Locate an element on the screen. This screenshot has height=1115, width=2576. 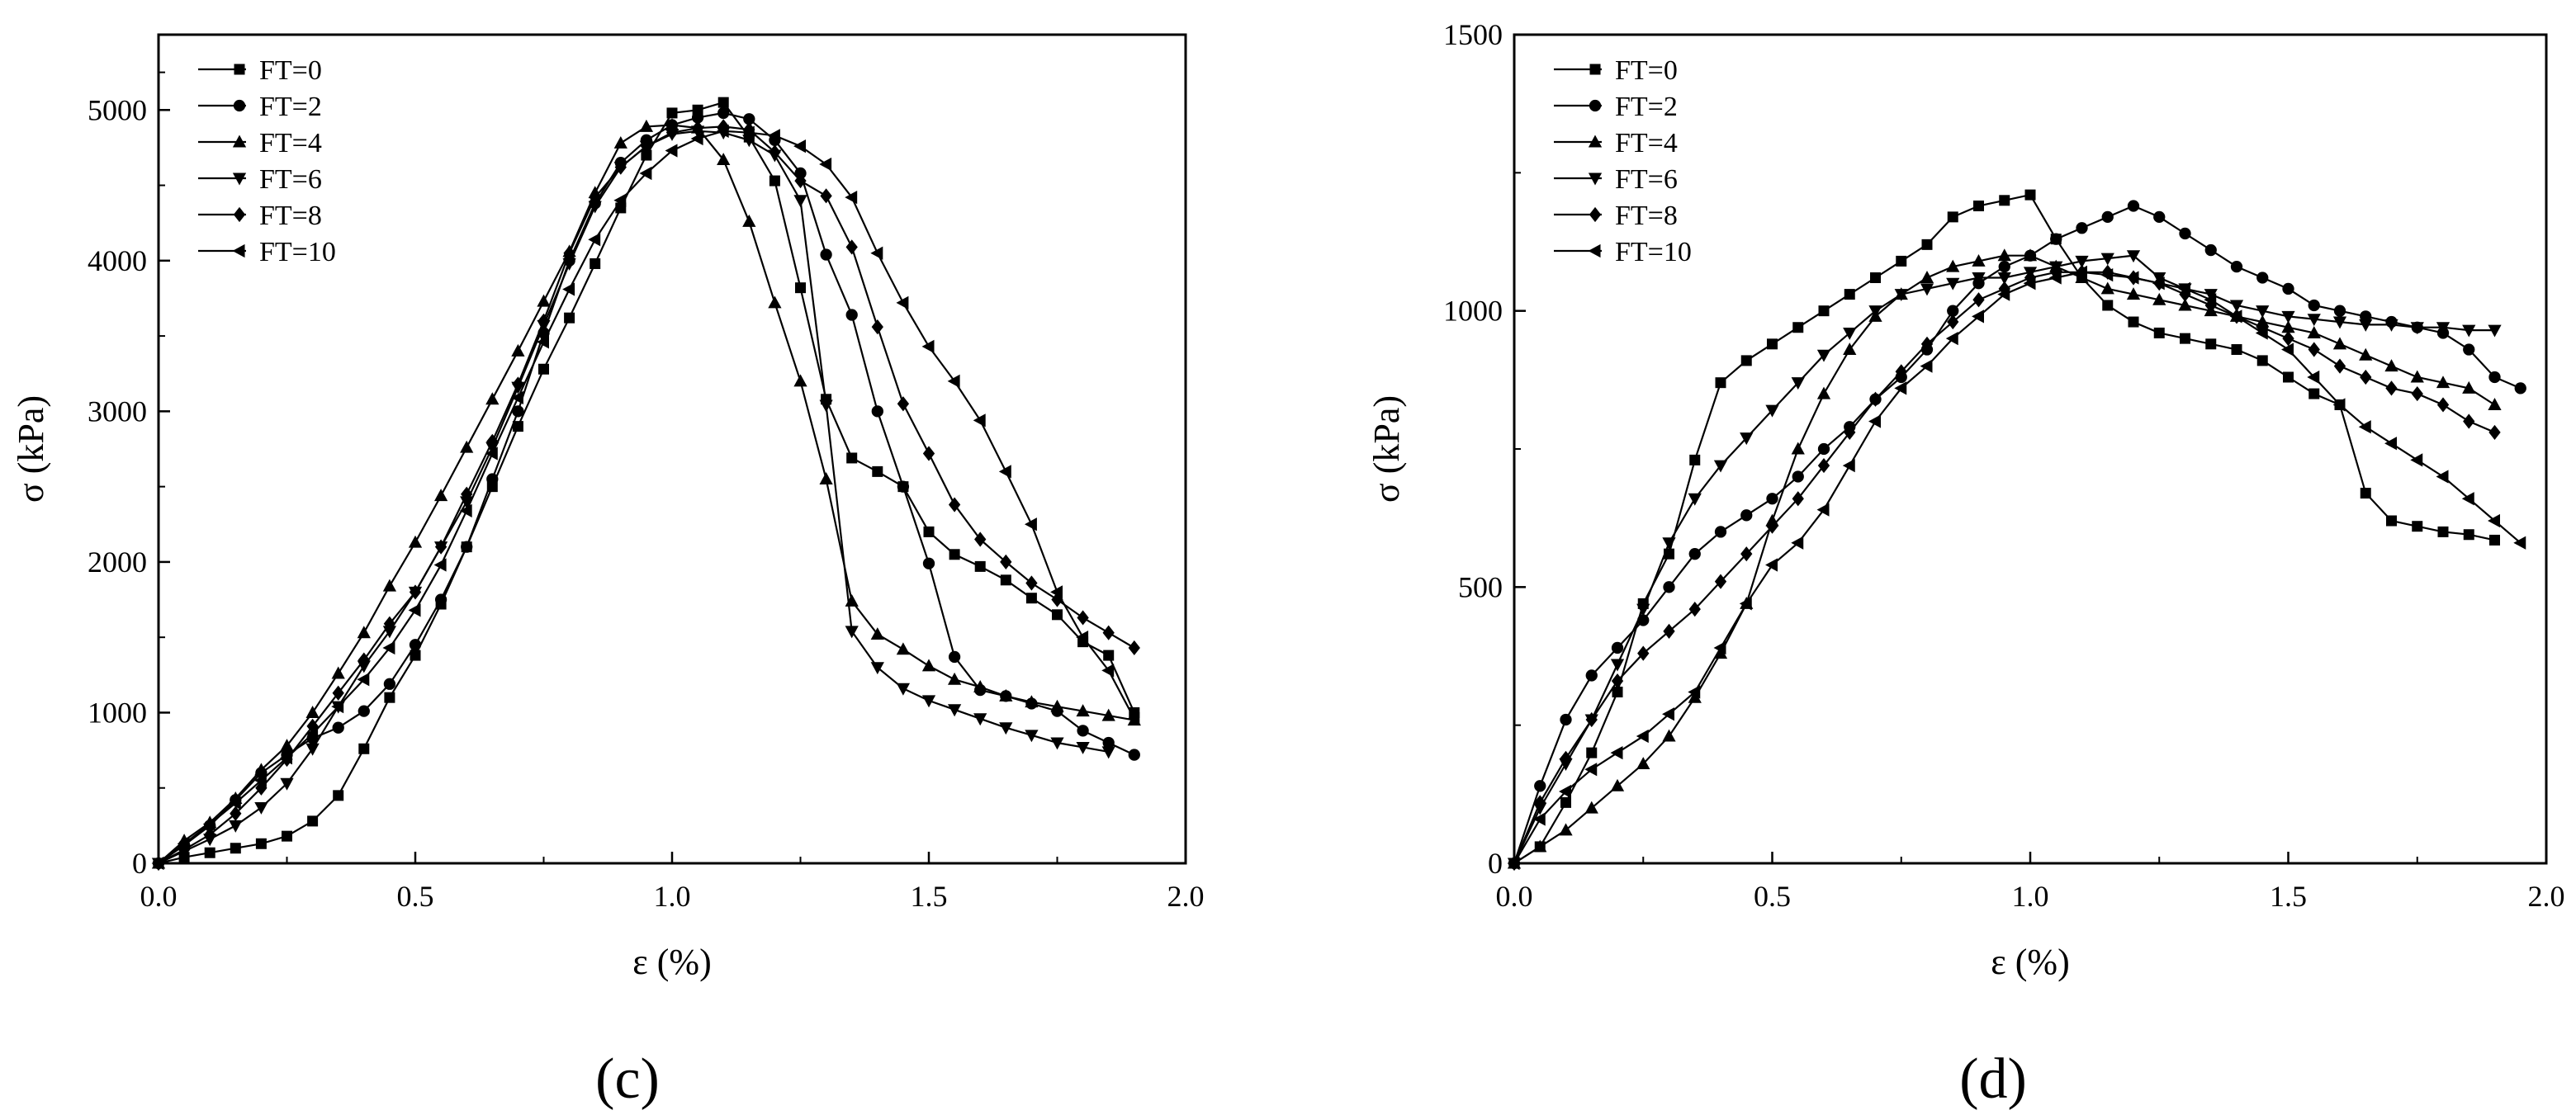
legend-label-d-5: FT=10 is located at coordinates (1653, 252).